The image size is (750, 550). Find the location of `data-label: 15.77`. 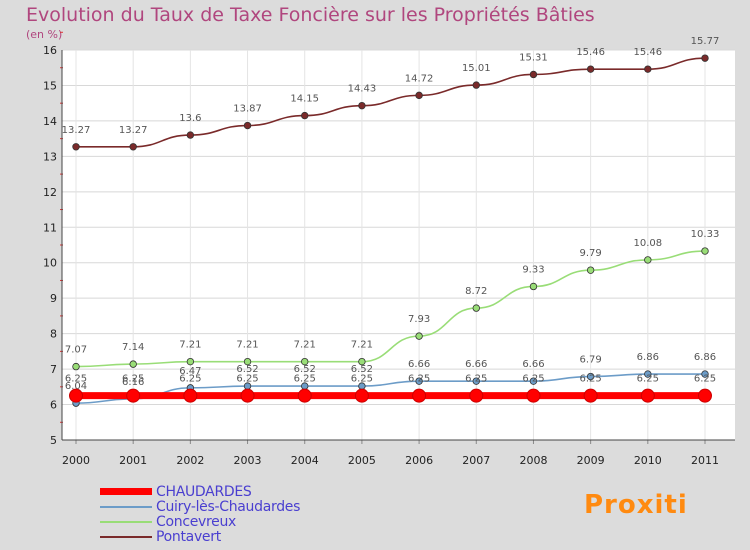

data-label: 15.77 is located at coordinates (705, 41).